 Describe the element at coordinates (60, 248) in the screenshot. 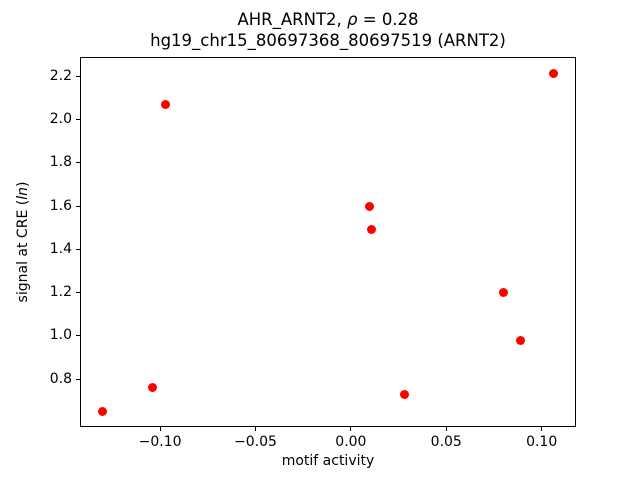

I see `y-tick-label: 1.4` at that location.